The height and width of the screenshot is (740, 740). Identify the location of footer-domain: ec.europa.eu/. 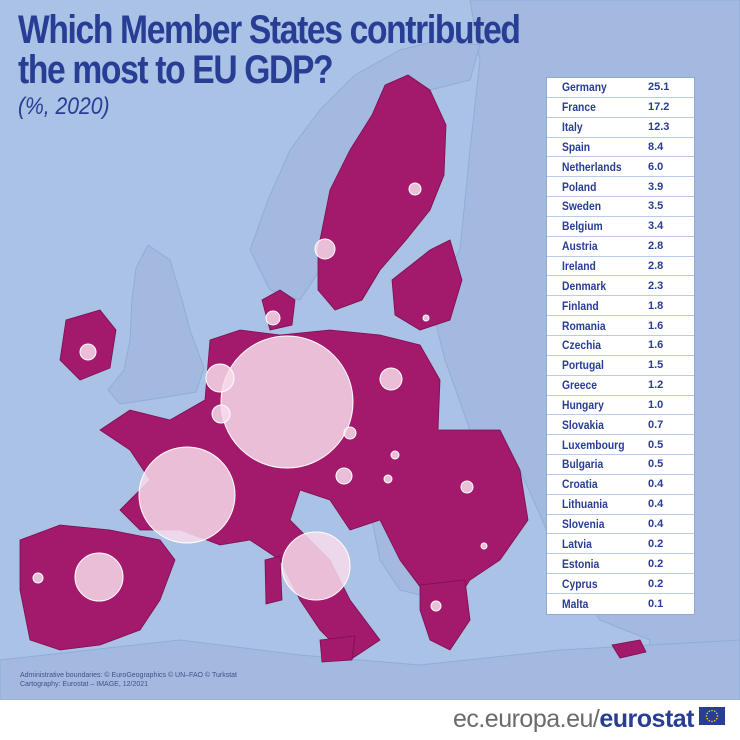
(526, 719).